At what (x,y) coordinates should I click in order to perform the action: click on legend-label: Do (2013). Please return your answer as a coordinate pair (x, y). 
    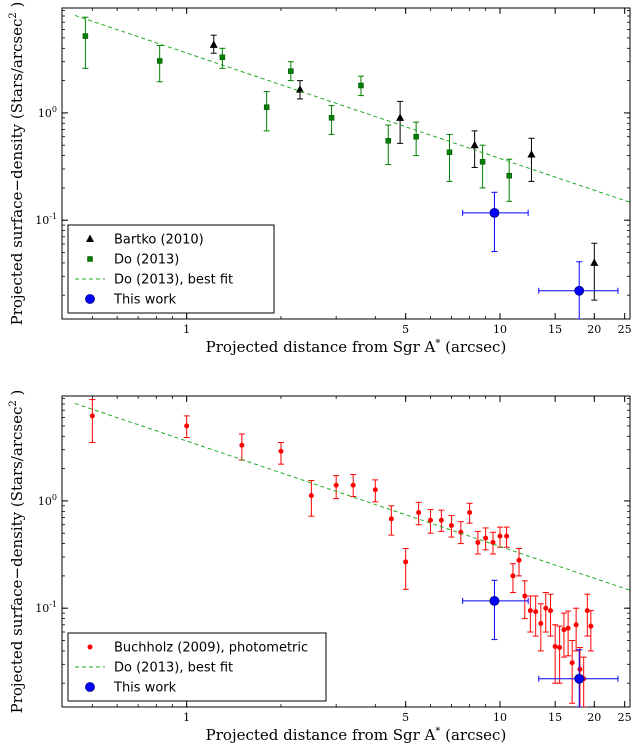
    Looking at the image, I should click on (146, 260).